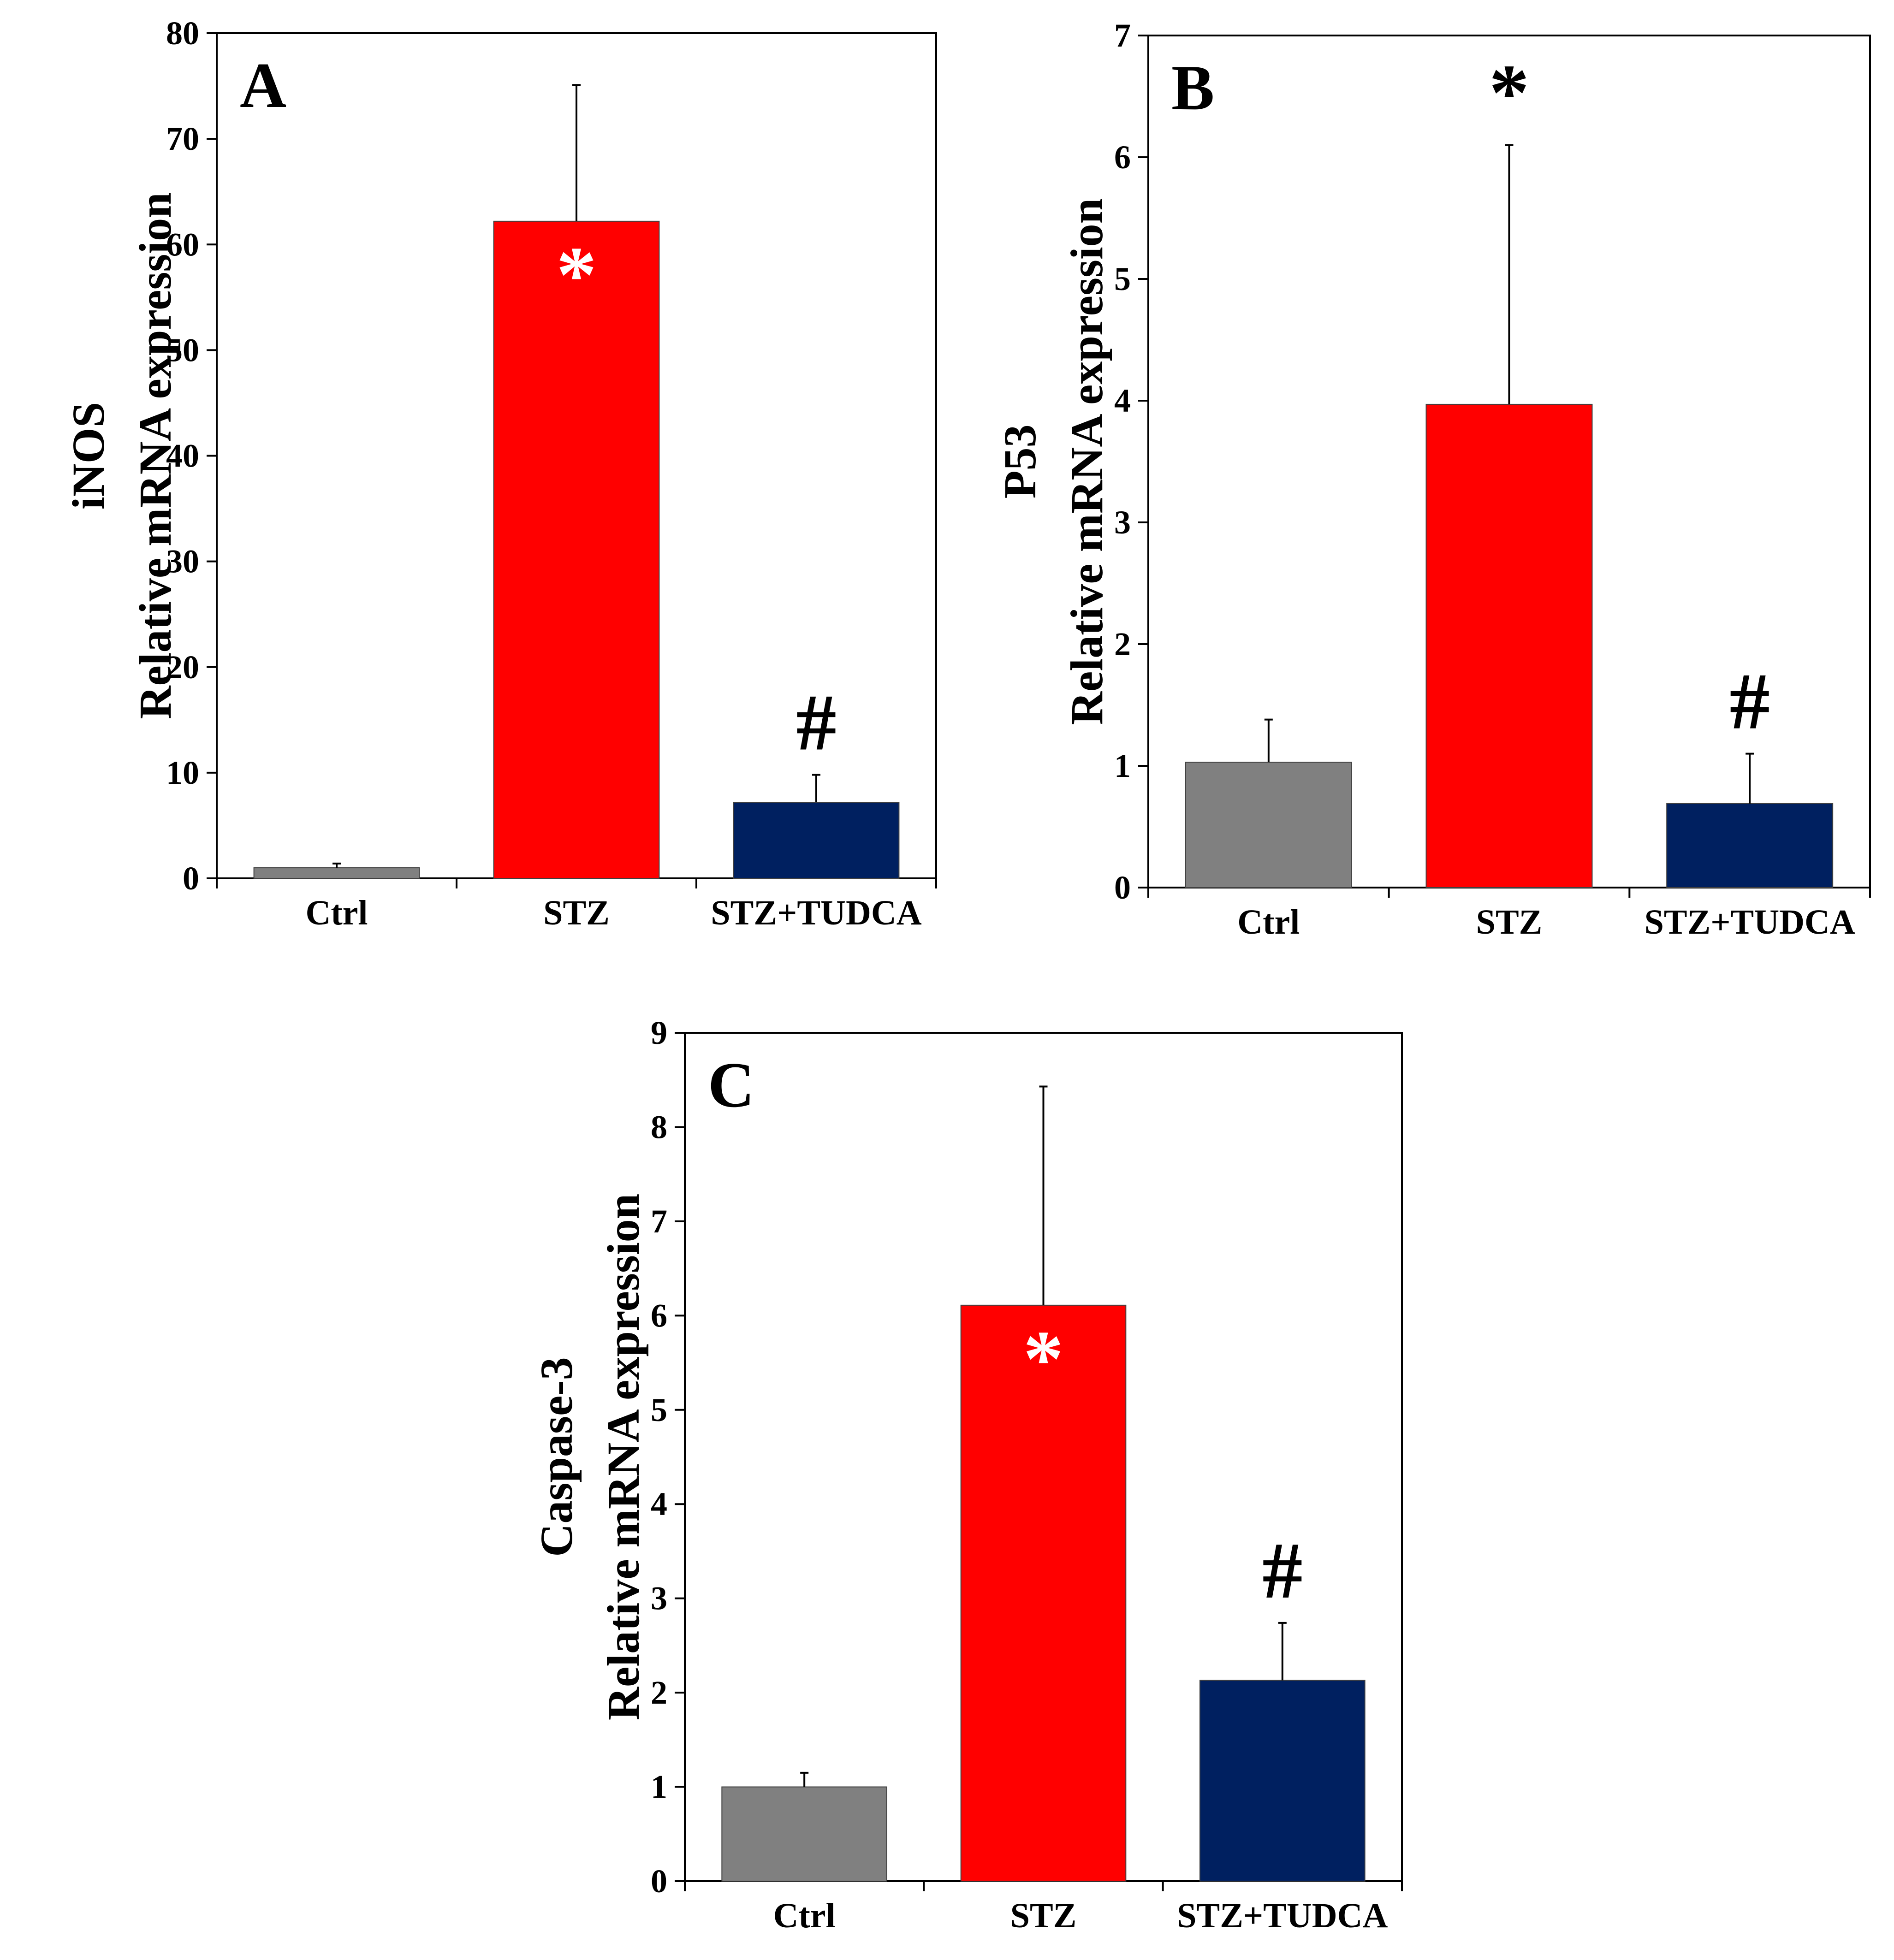  I want to click on y-tick-label: 30, so click(182, 561).